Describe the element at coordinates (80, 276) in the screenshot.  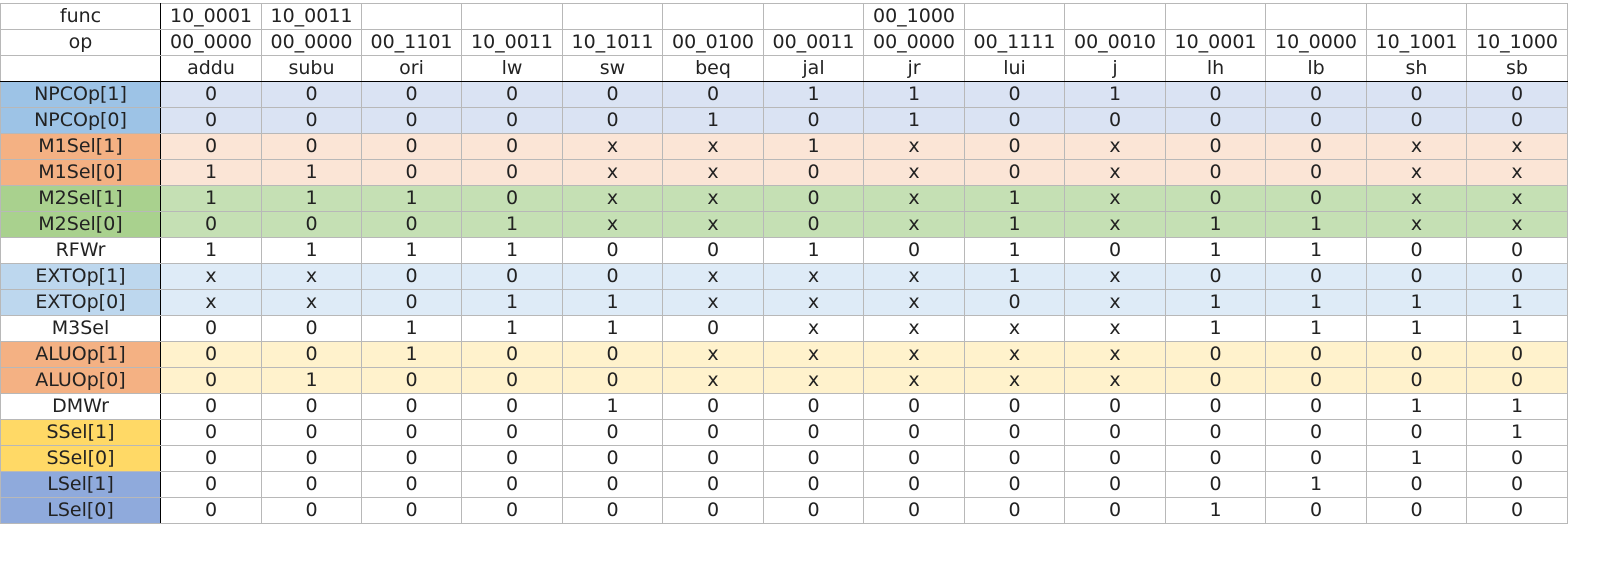
I see `signal-name-cell: EXTOp[1]` at that location.